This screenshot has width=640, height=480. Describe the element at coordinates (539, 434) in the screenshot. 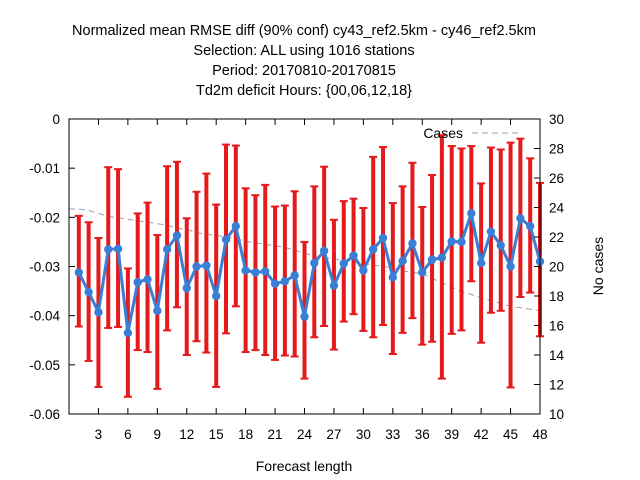

I see `x-tick-label: 48` at that location.